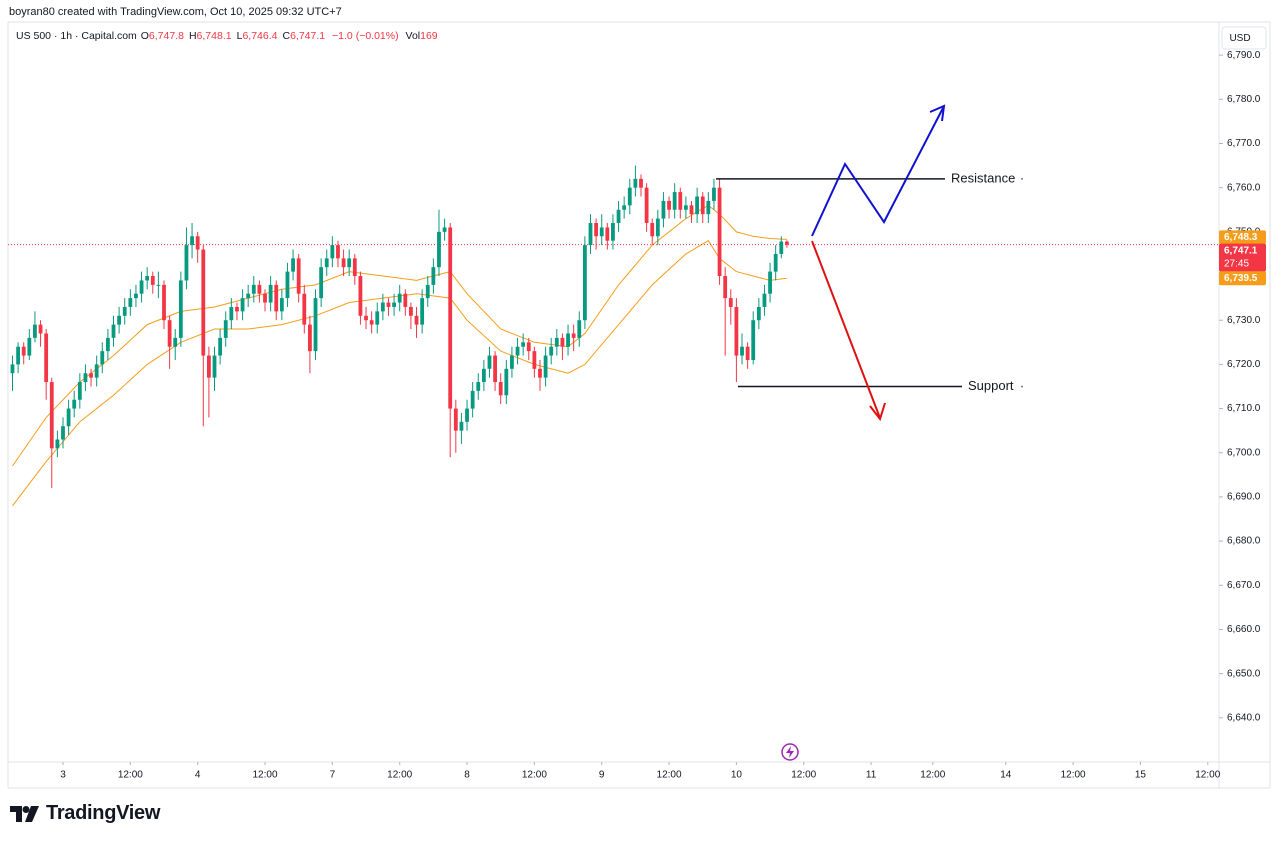 This screenshot has width=1280, height=841. Describe the element at coordinates (286, 36) in the screenshot. I see `ohlc-key: C` at that location.